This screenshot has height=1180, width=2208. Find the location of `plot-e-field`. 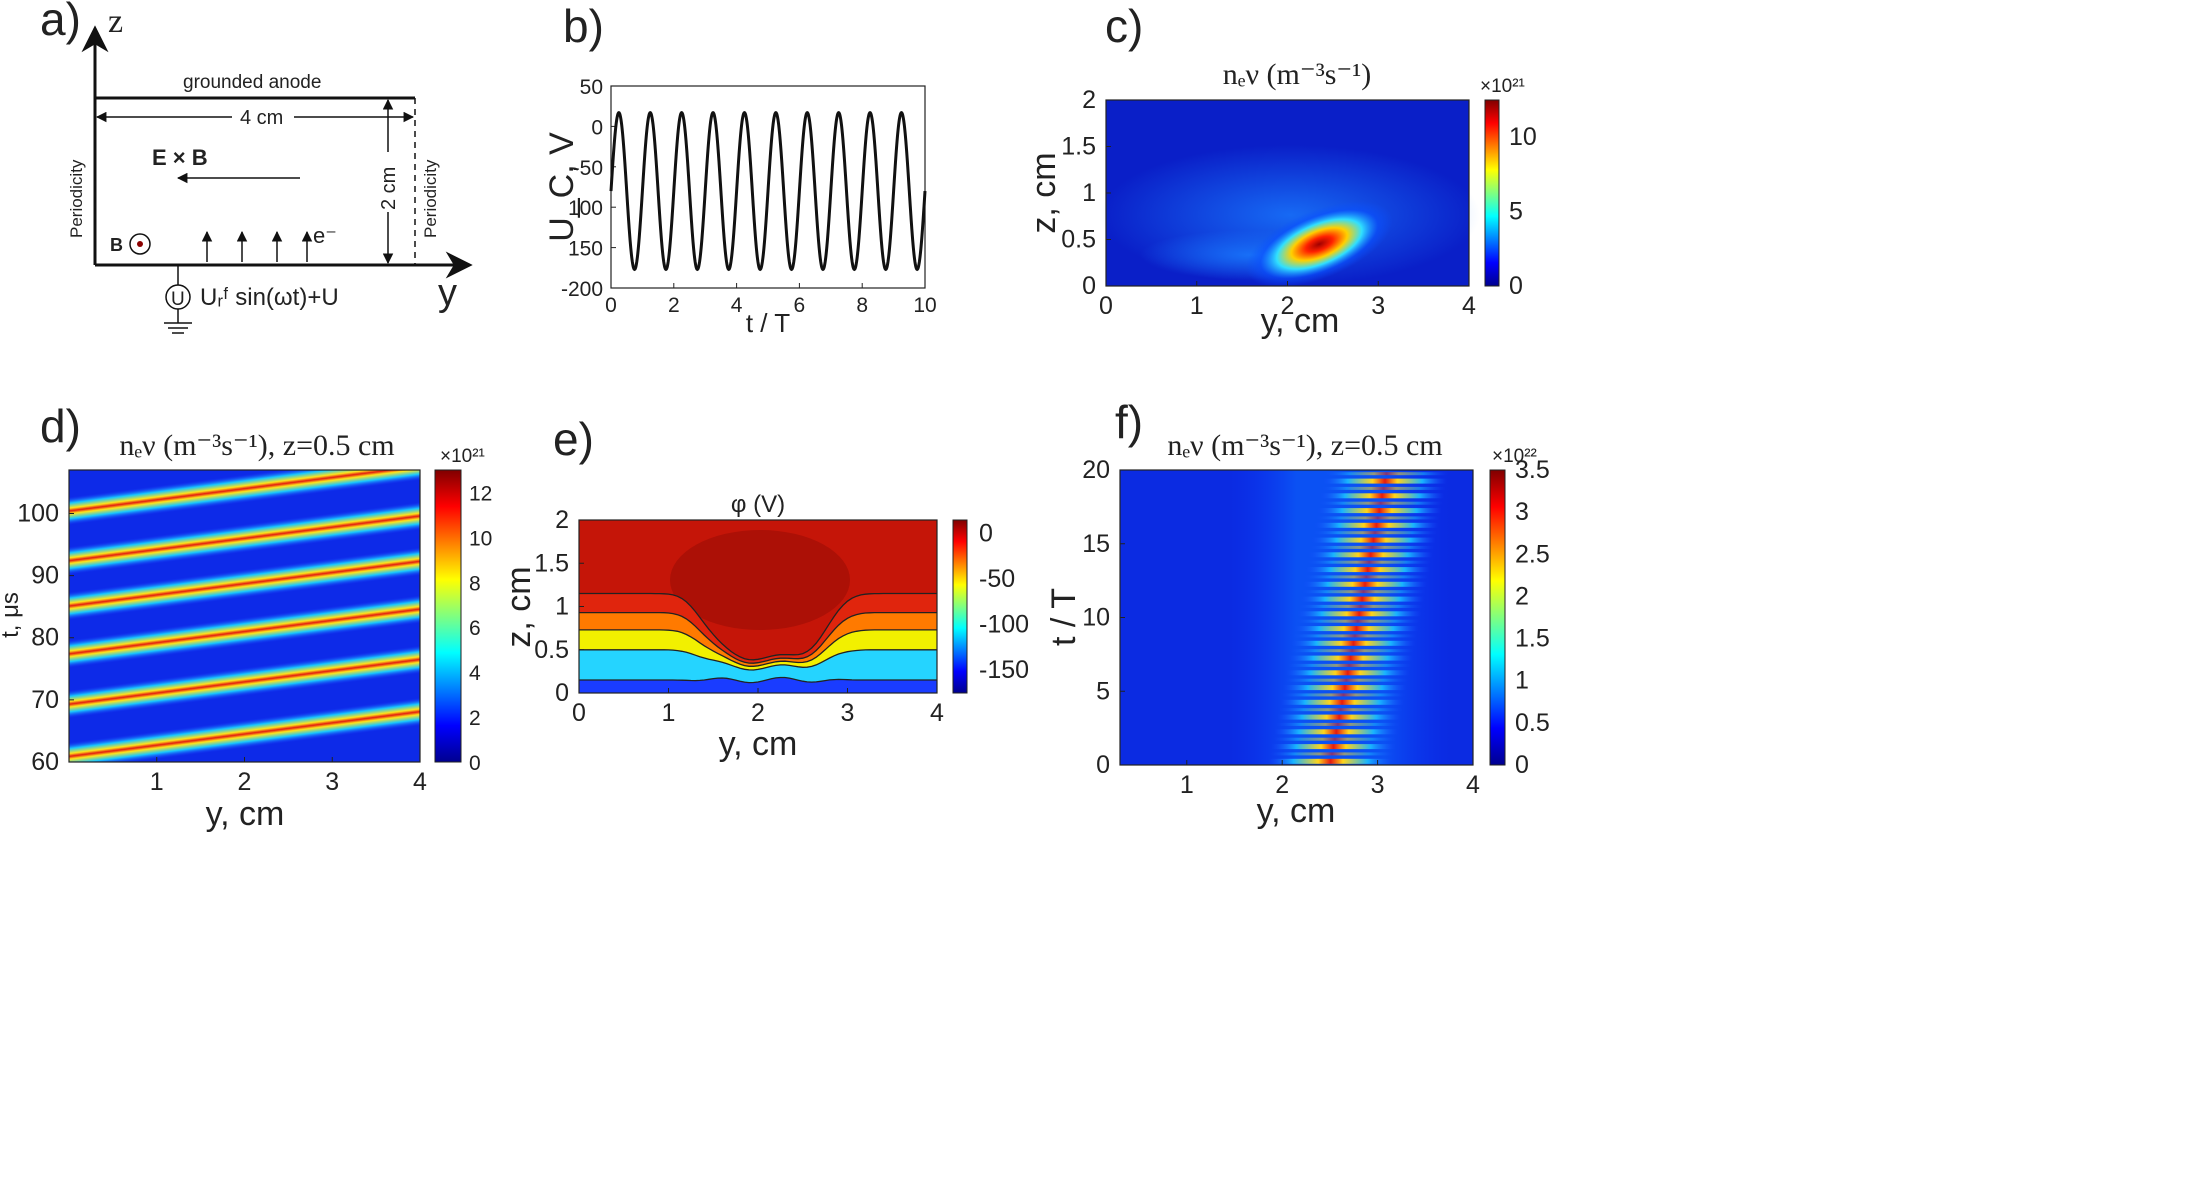

plot-e-field is located at coordinates (758, 606).